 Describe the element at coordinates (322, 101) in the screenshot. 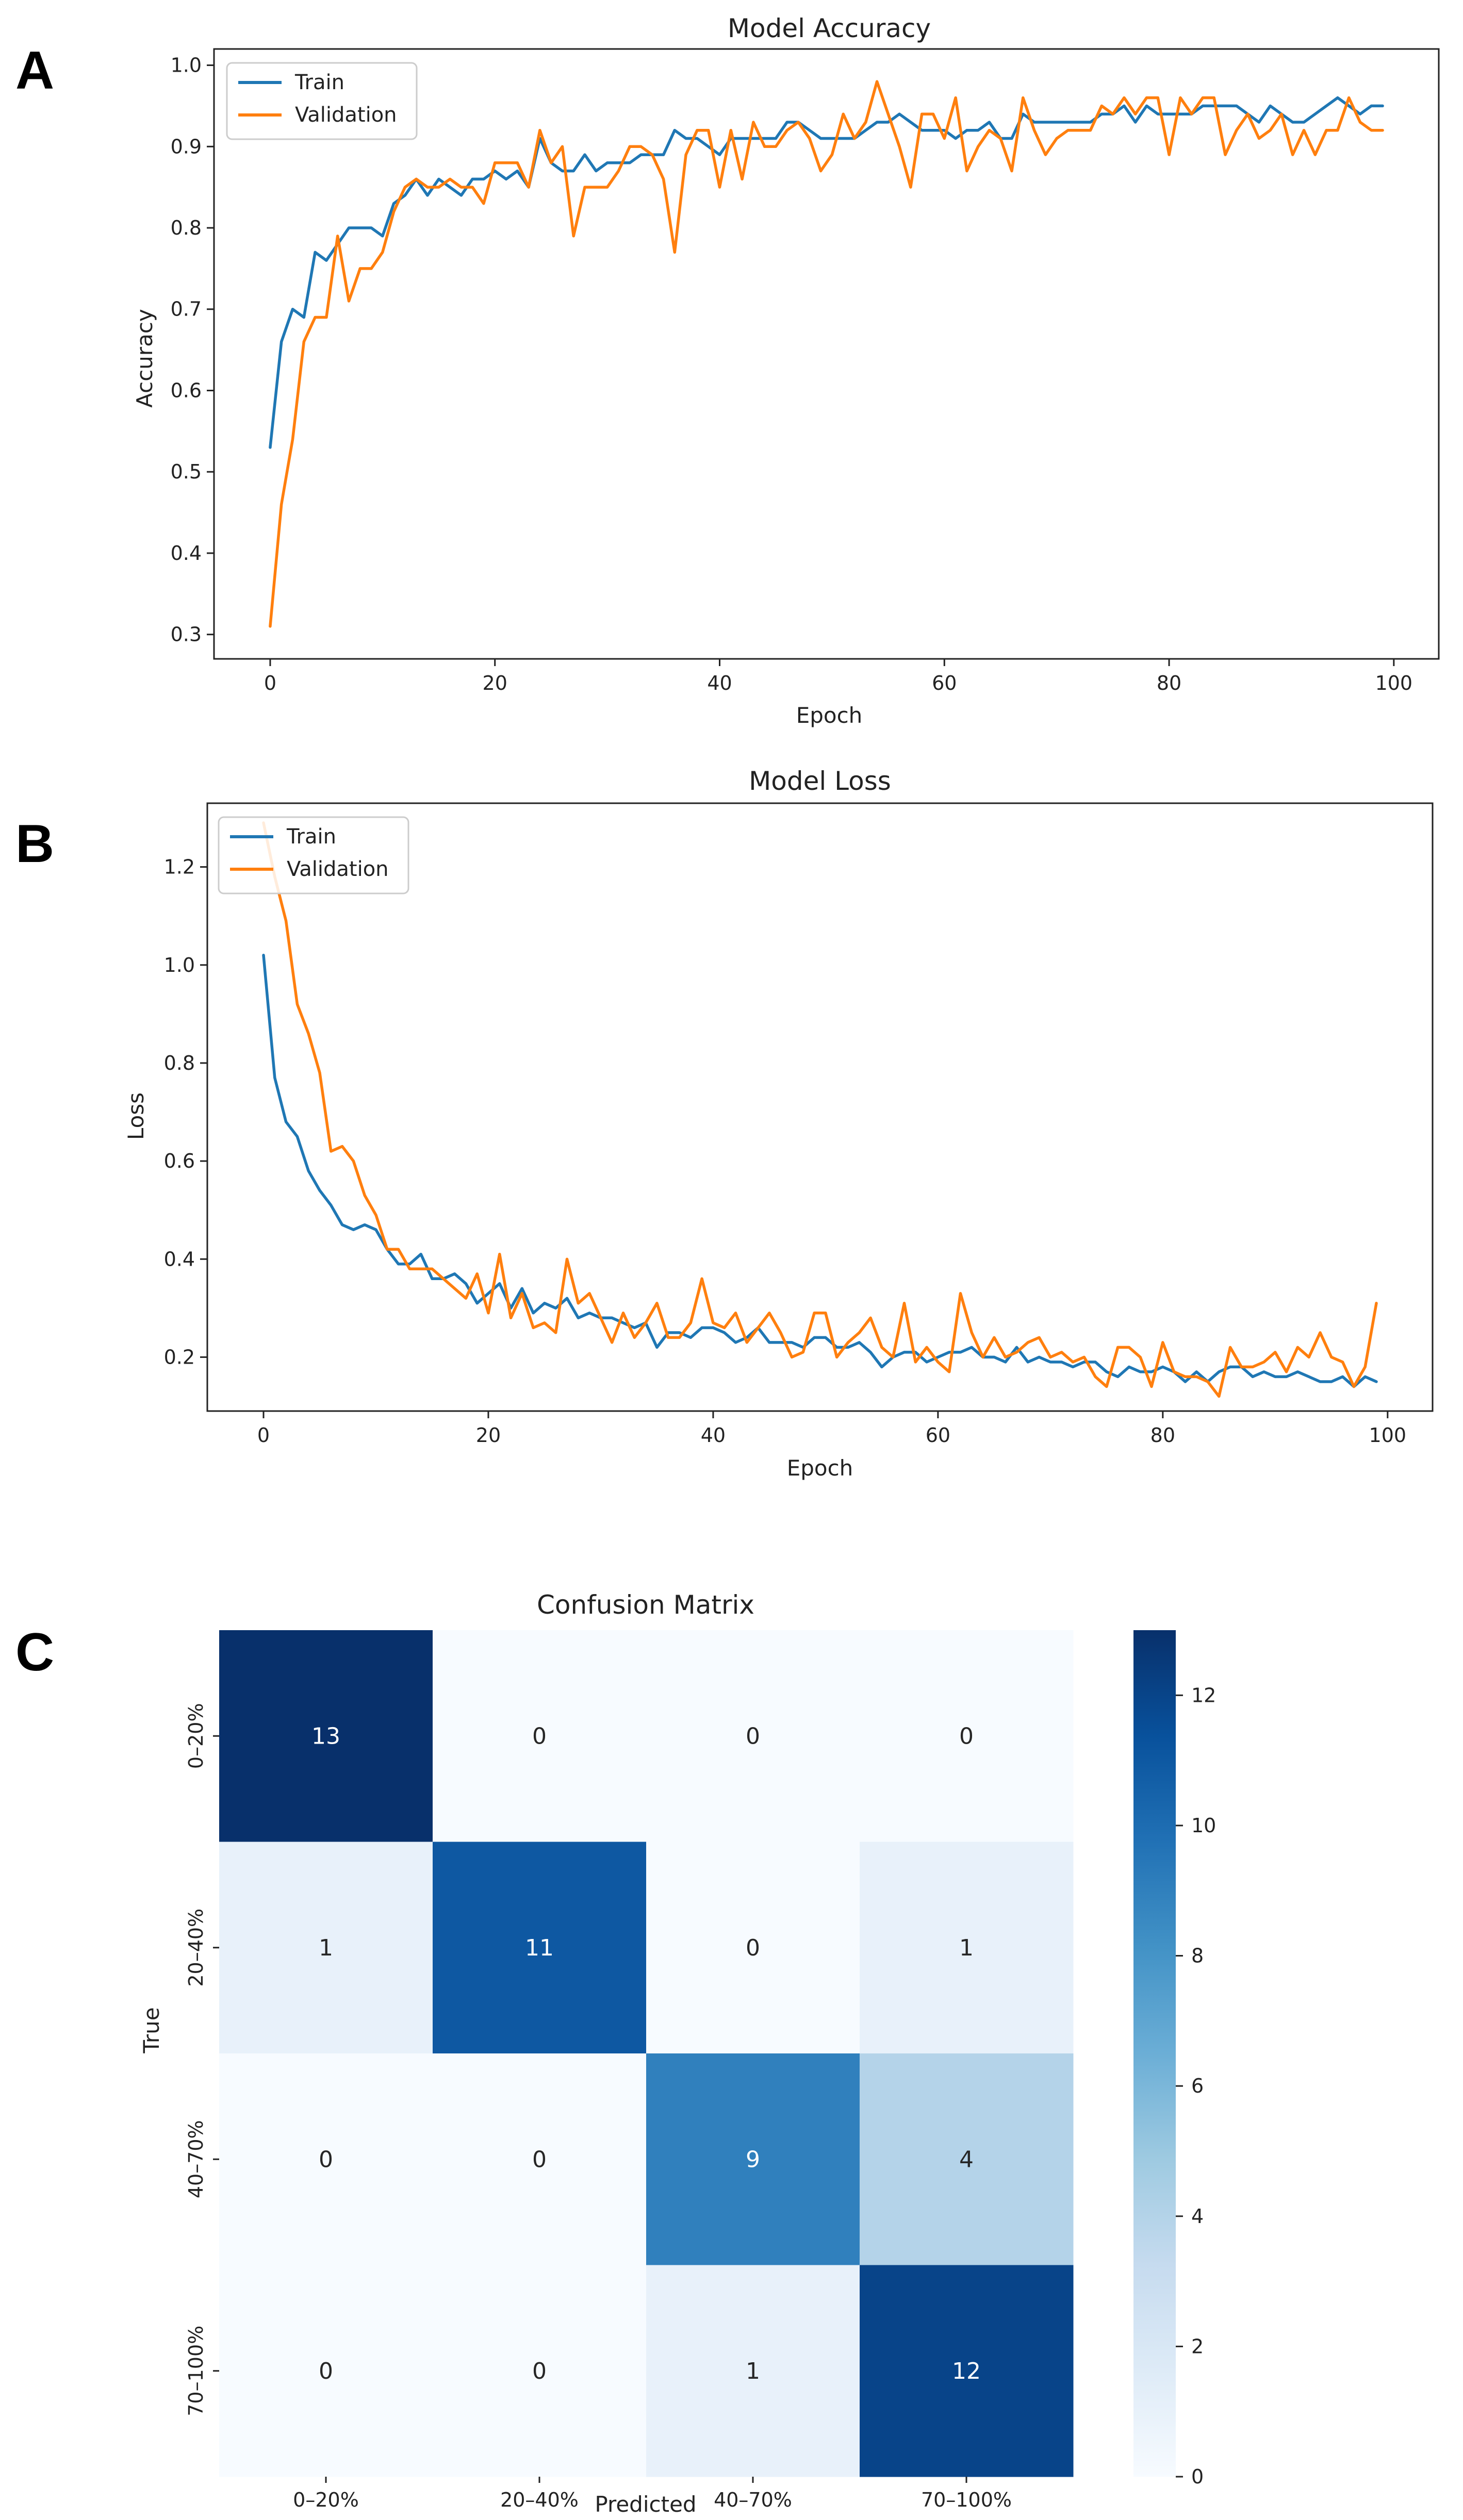

I see `accuracy-legend: Train Validation` at that location.